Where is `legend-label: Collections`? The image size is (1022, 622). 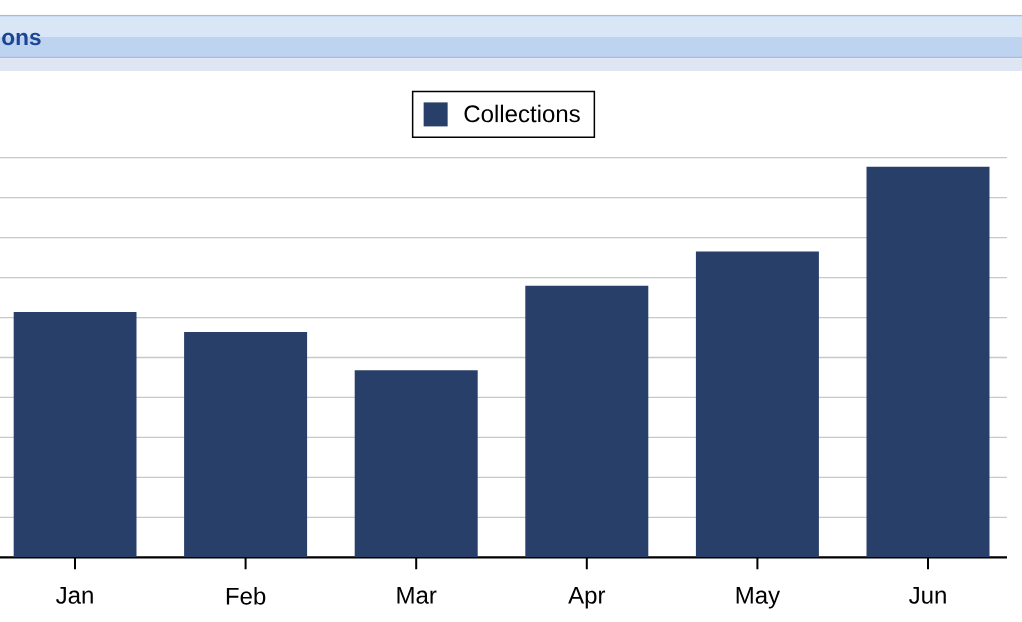 legend-label: Collections is located at coordinates (522, 113).